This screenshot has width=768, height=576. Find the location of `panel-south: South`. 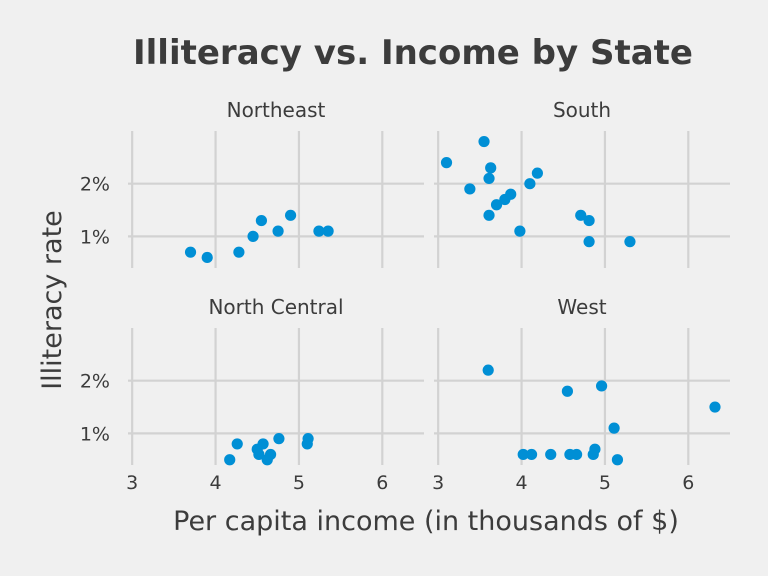

panel-south: South is located at coordinates (582, 183).